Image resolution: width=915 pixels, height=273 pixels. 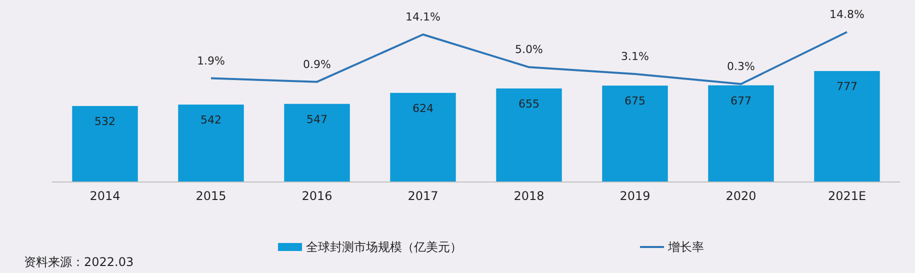 I want to click on data-label: 0.3%, so click(x=741, y=66).